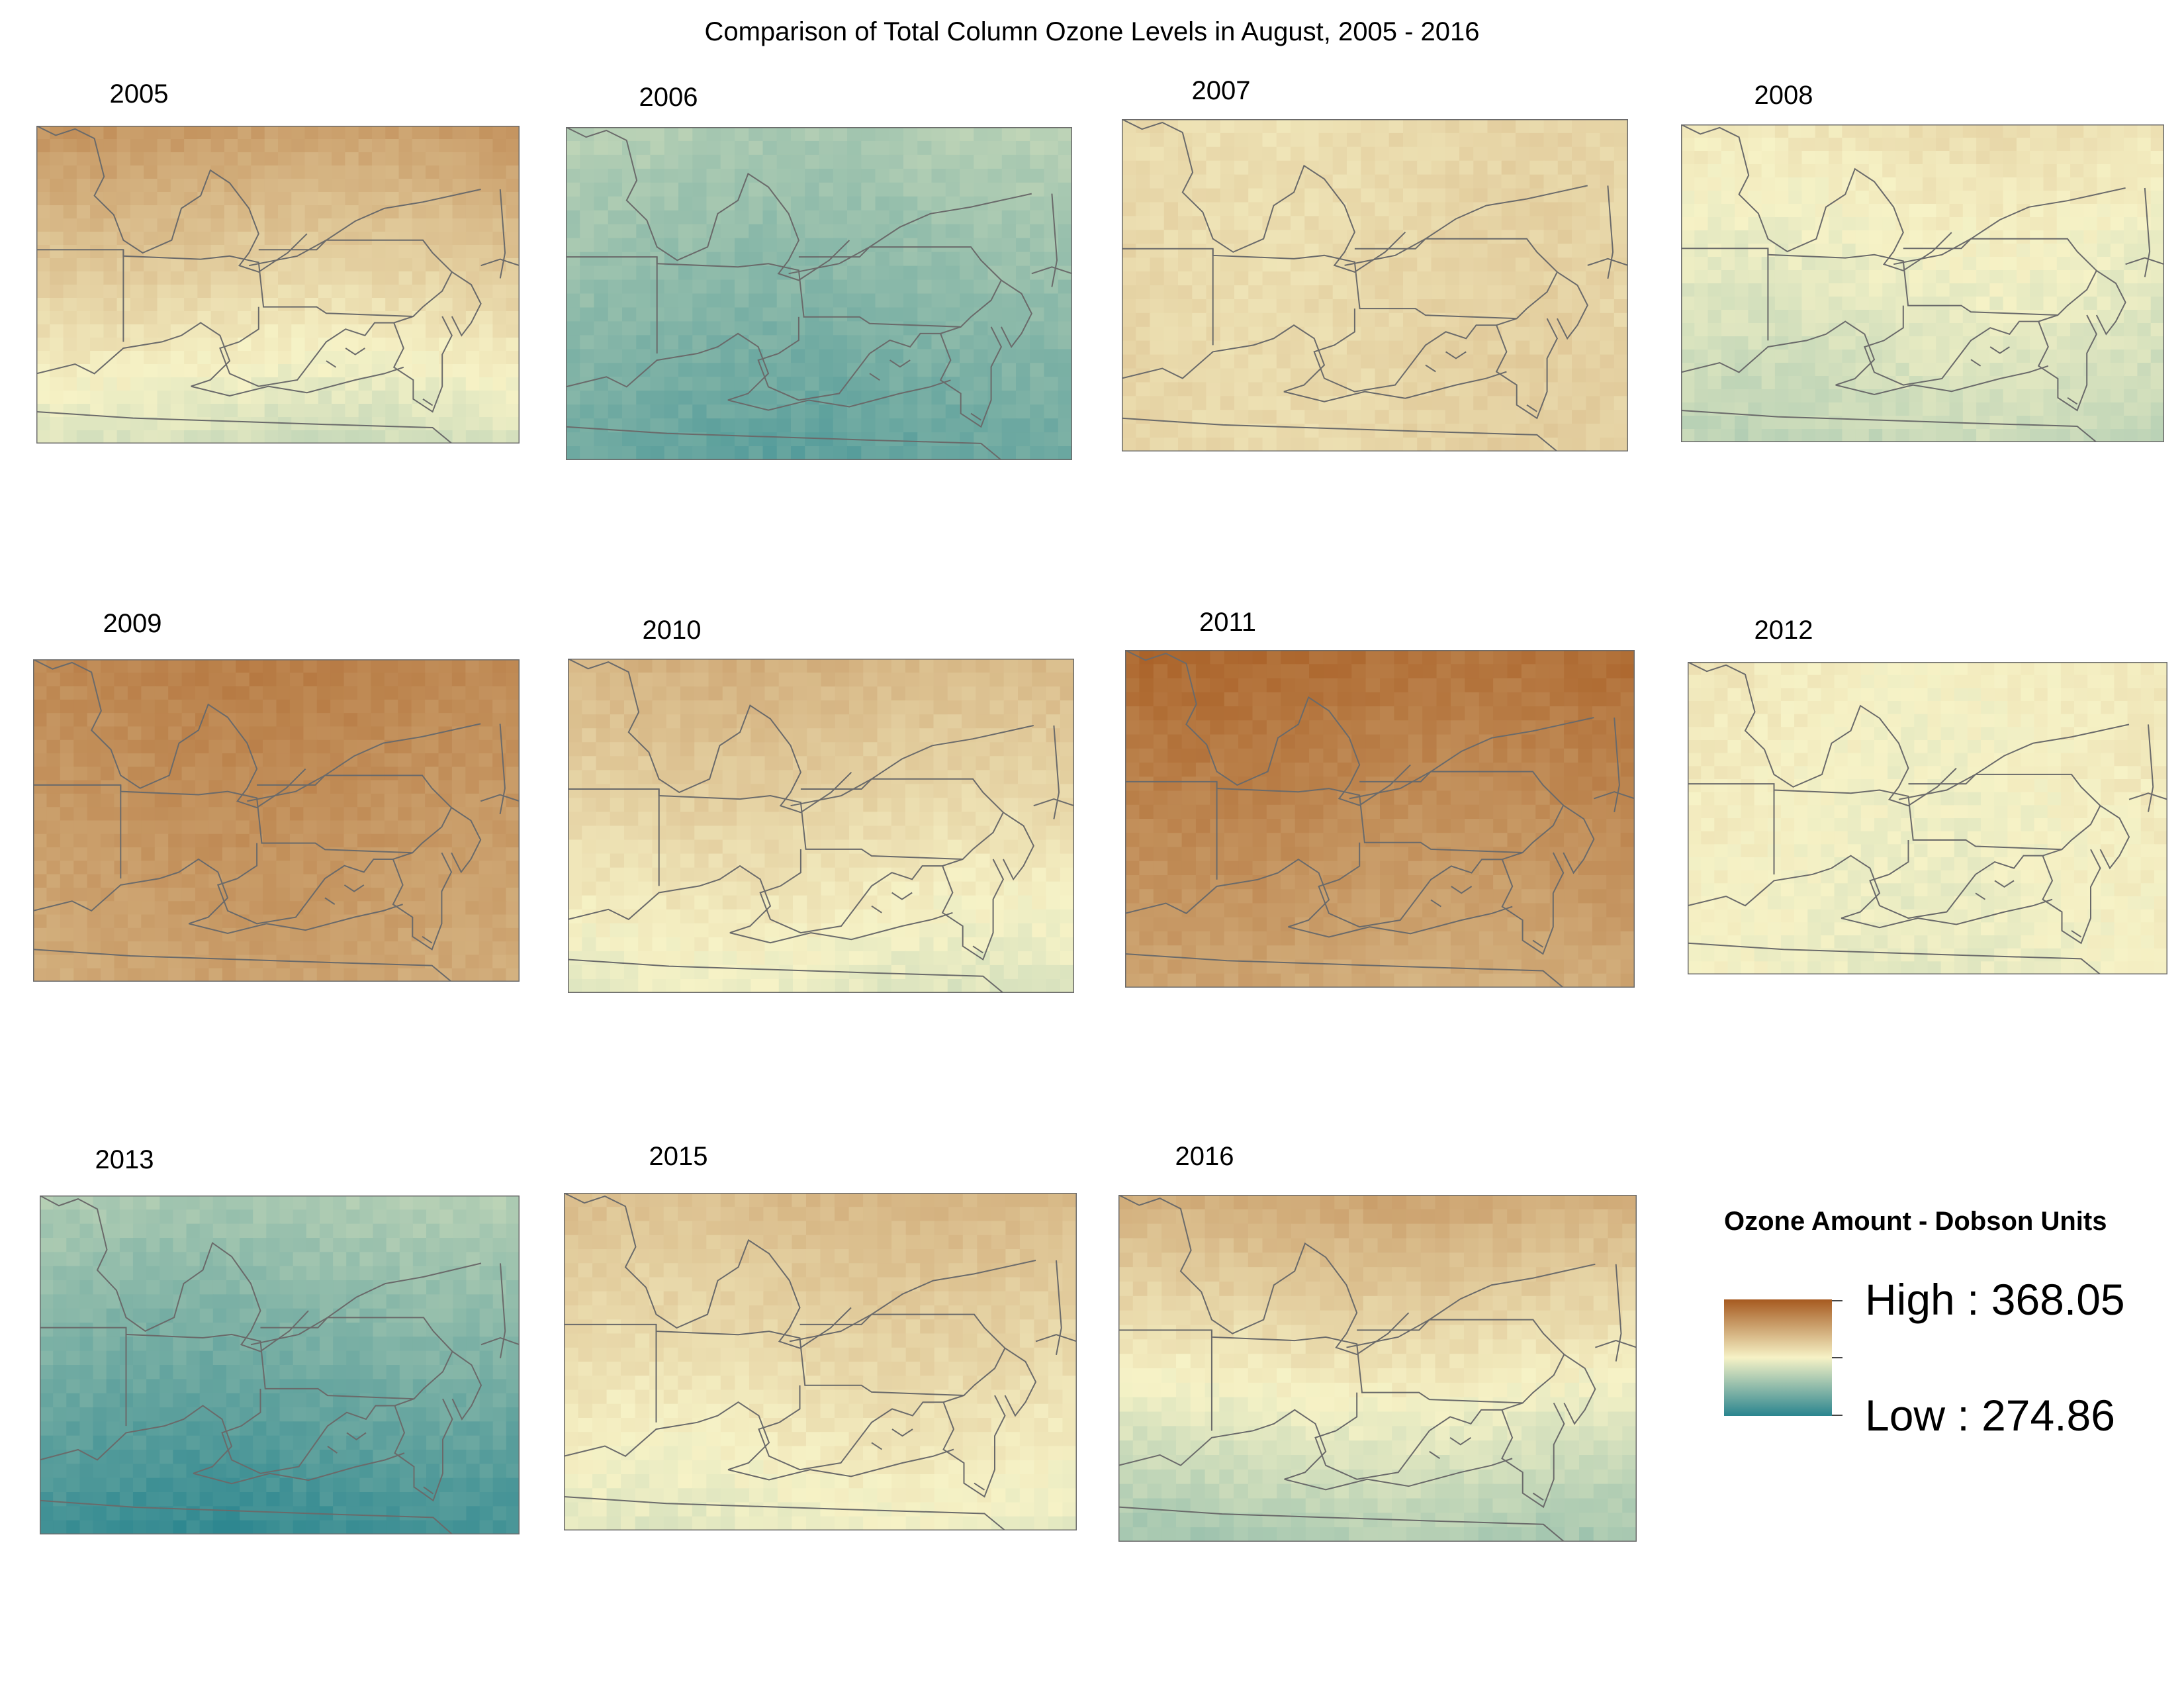  Describe the element at coordinates (1204, 1156) in the screenshot. I see `panel-title-2016: 2016` at that location.